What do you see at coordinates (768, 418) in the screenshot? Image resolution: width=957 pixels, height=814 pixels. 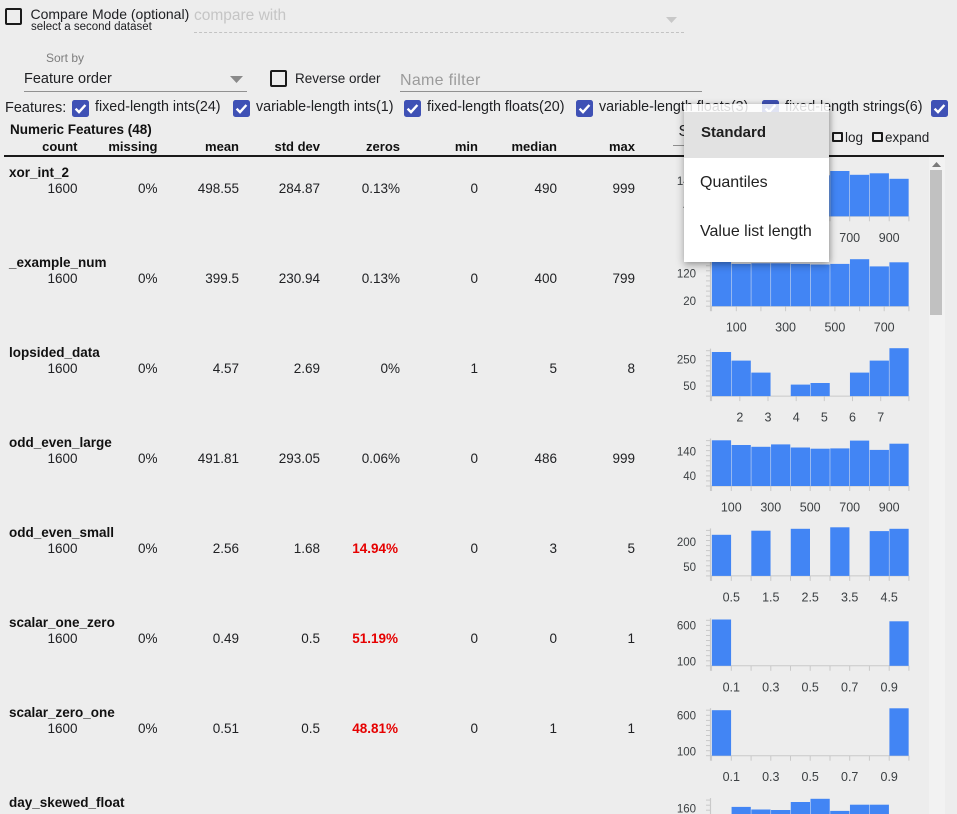 I see `svg-text: 3` at bounding box center [768, 418].